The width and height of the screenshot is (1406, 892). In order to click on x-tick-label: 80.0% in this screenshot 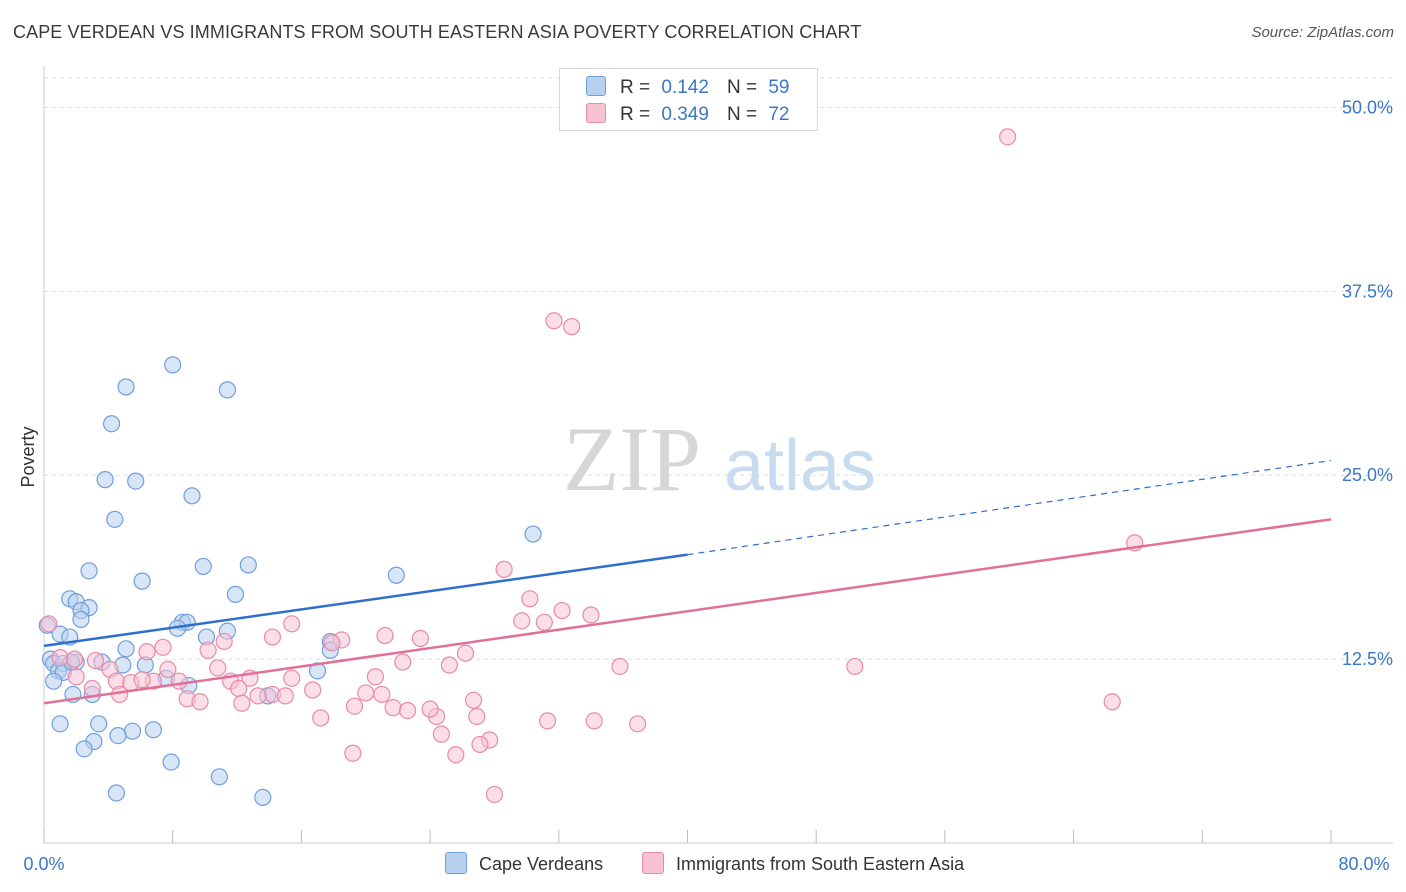, I will do `click(1363, 864)`.